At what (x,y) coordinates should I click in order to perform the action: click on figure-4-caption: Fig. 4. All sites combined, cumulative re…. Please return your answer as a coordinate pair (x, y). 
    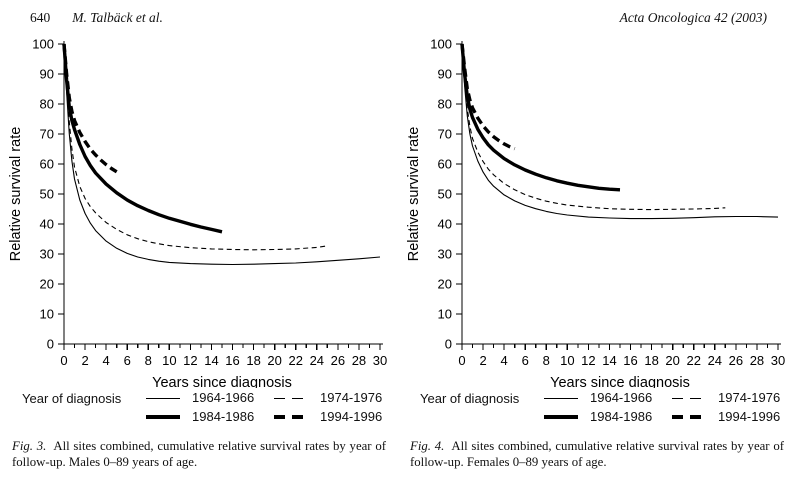
    Looking at the image, I should click on (598, 454).